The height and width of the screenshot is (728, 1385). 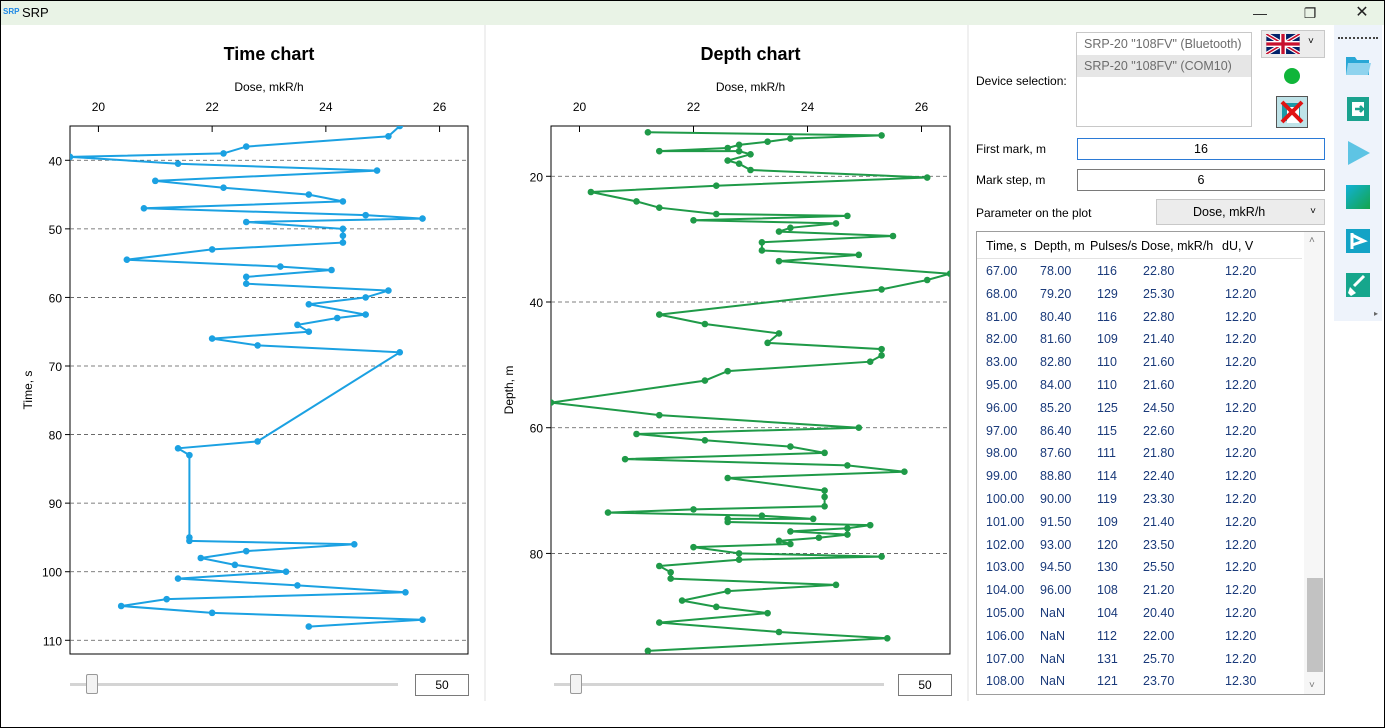 I want to click on time-slider-track, so click(x=234, y=684).